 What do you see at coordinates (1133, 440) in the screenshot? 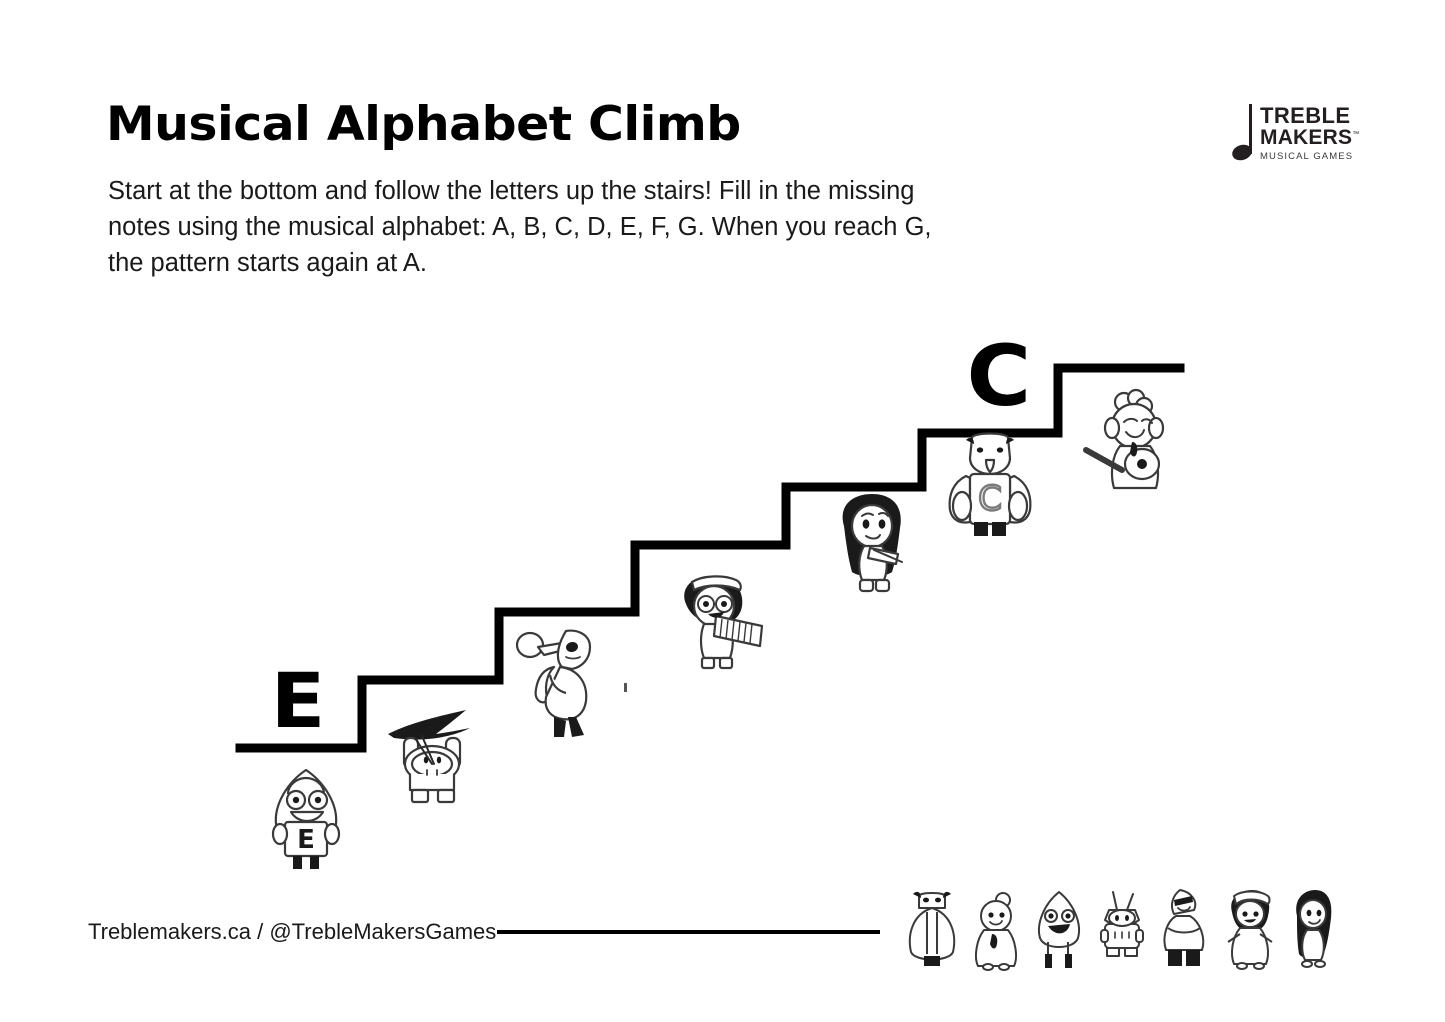
I see `character-guitar-player` at bounding box center [1133, 440].